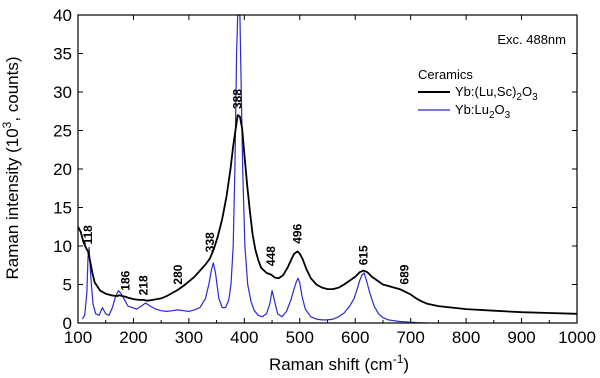 The image size is (600, 378). I want to click on legend-label-series-1: Yb:(Lu,Sc)2O3, so click(496, 93).